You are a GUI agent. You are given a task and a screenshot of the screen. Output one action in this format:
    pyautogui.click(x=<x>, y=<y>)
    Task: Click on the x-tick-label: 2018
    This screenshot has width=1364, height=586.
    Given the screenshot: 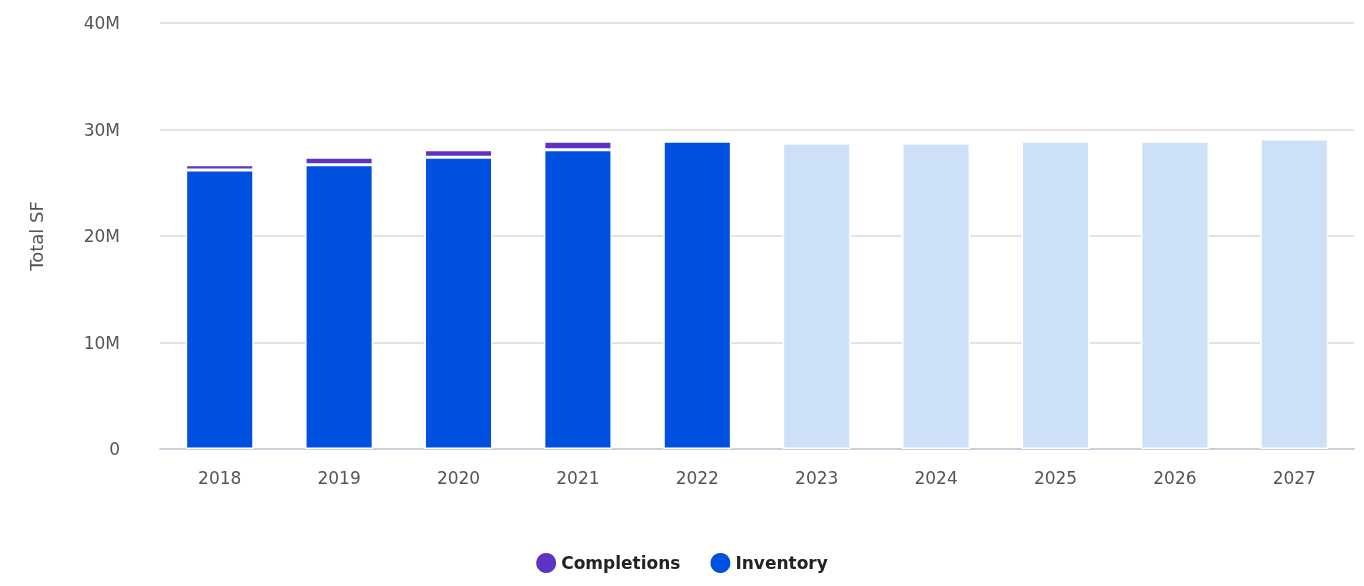 What is the action you would take?
    pyautogui.click(x=220, y=477)
    